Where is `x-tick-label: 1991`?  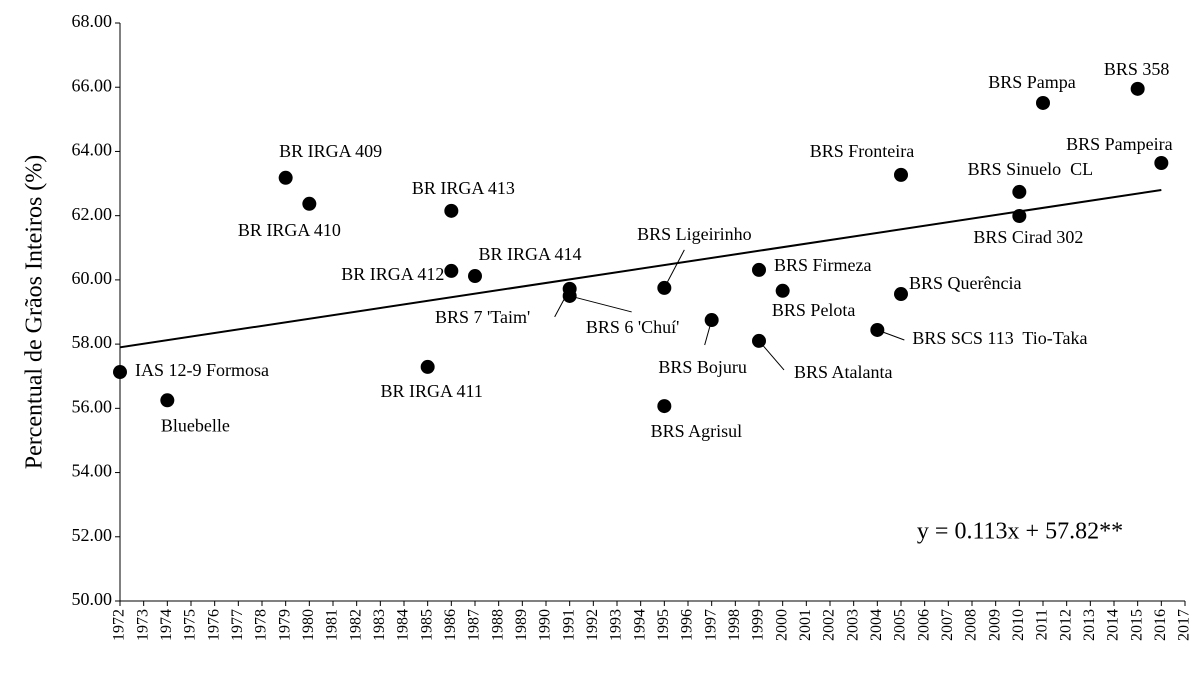 x-tick-label: 1991 is located at coordinates (568, 625).